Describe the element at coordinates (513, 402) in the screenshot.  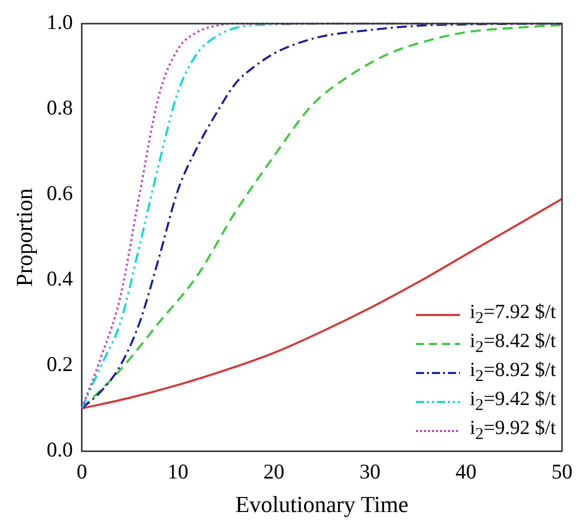
I see `legend-label: i$_{2}$=9.42 $/t` at that location.